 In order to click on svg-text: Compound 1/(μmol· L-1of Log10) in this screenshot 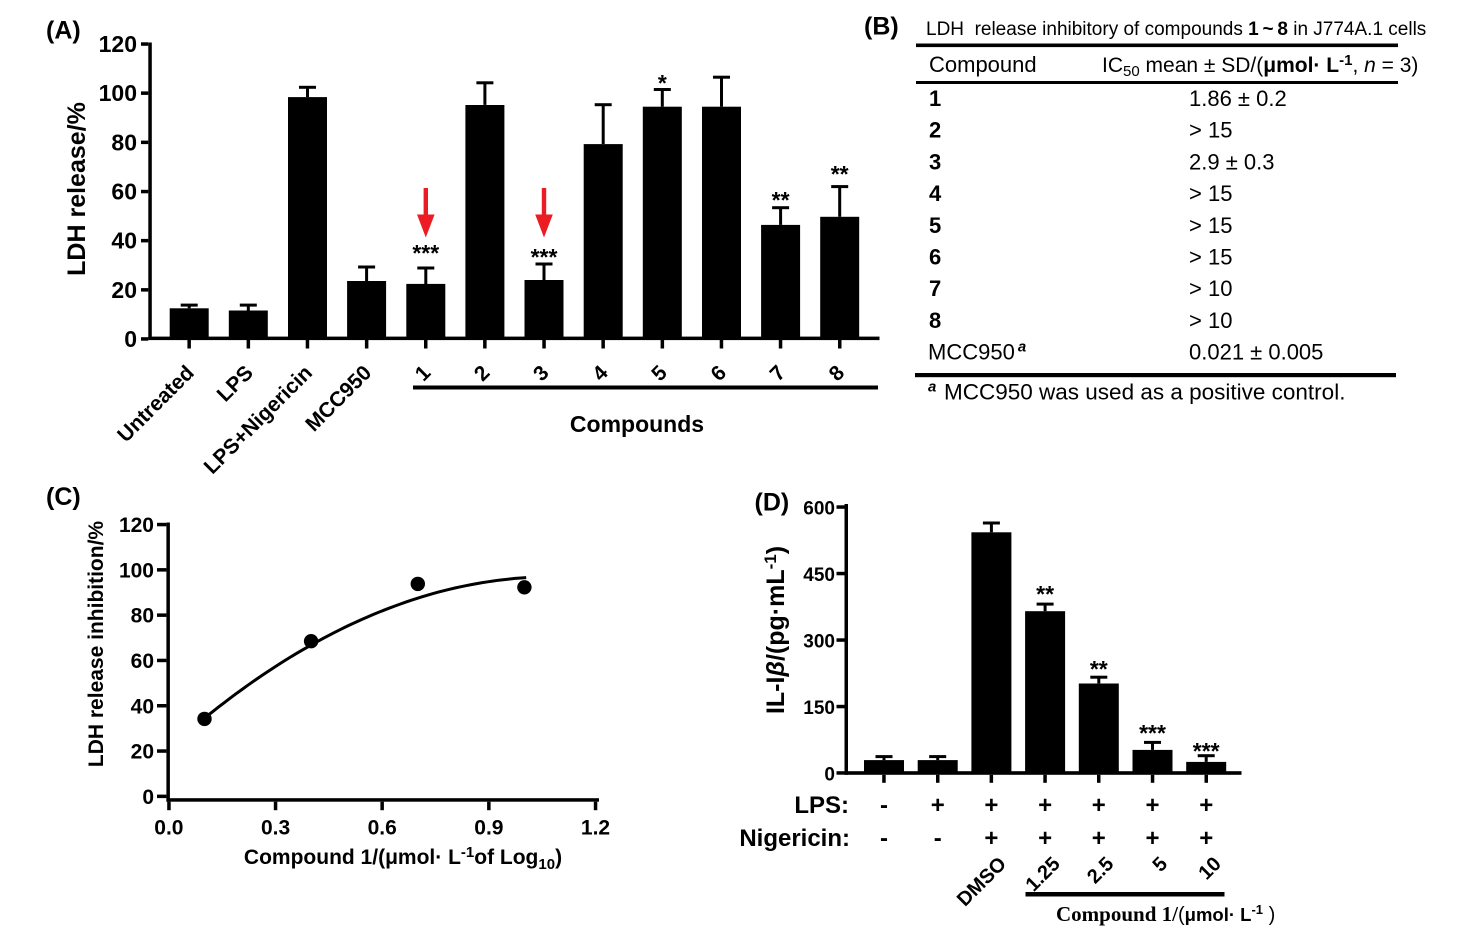, I will do `click(403, 858)`.